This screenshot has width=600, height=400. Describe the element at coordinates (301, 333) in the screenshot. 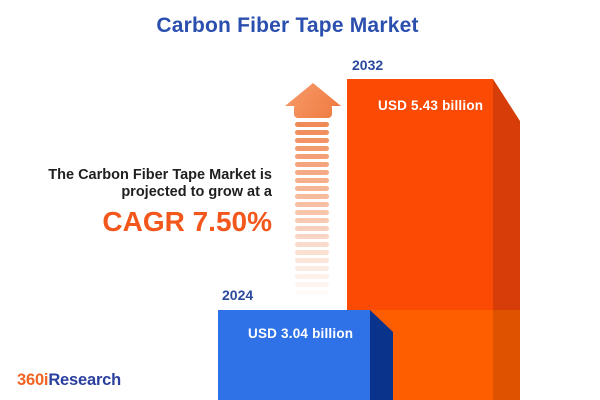

I see `bar-value-label-2024: USD 3.04 billion` at that location.